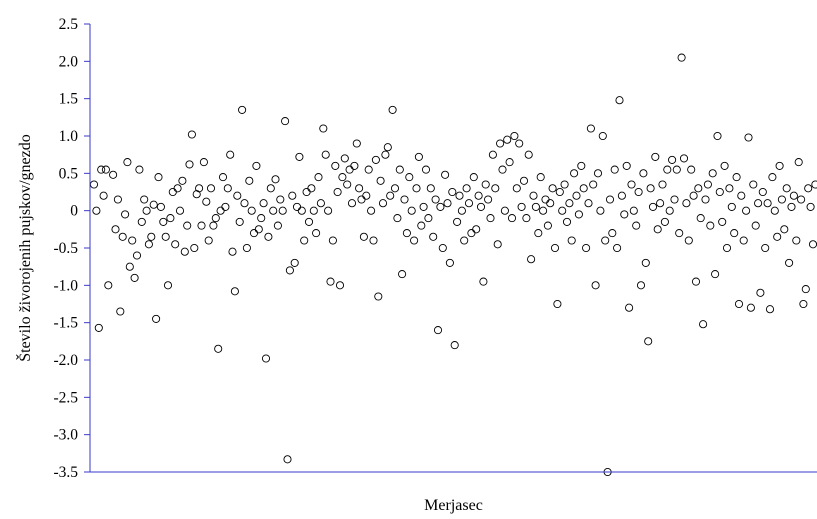  What do you see at coordinates (69, 136) in the screenshot?
I see `y-tick-label: 1.0` at bounding box center [69, 136].